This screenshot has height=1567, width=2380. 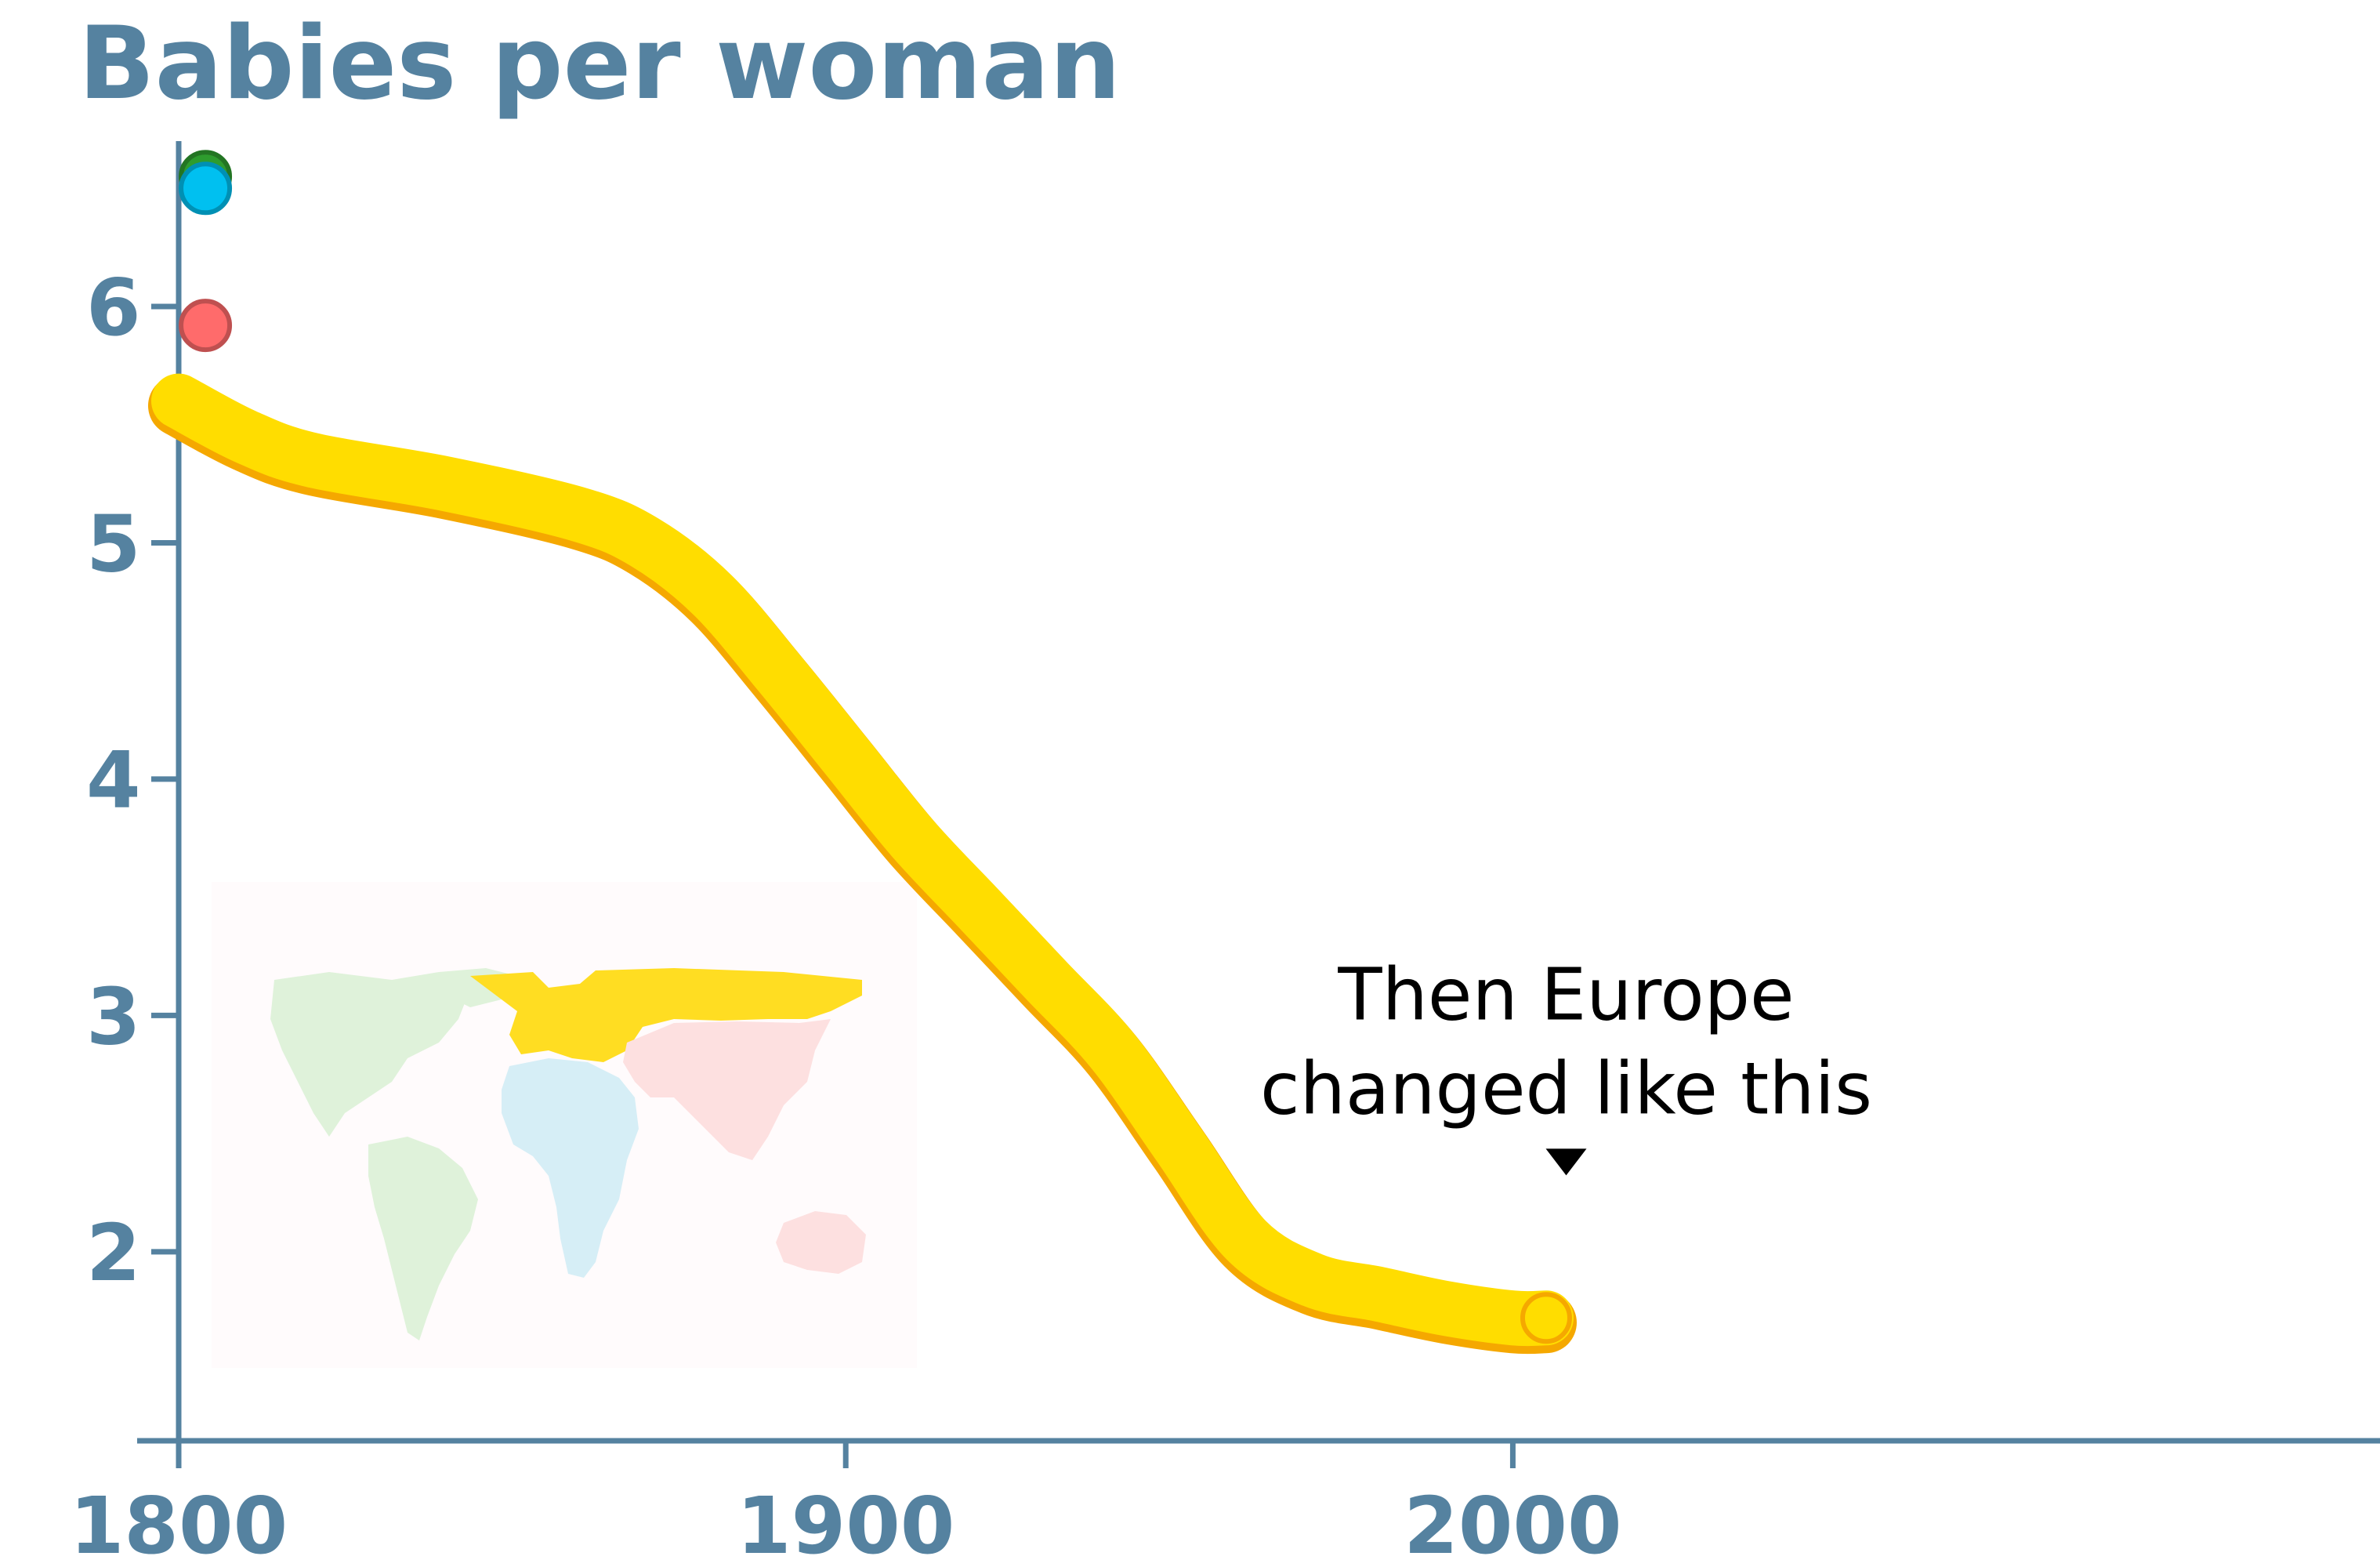 What do you see at coordinates (113, 1016) in the screenshot?
I see `y-tick-label-3: 3` at bounding box center [113, 1016].